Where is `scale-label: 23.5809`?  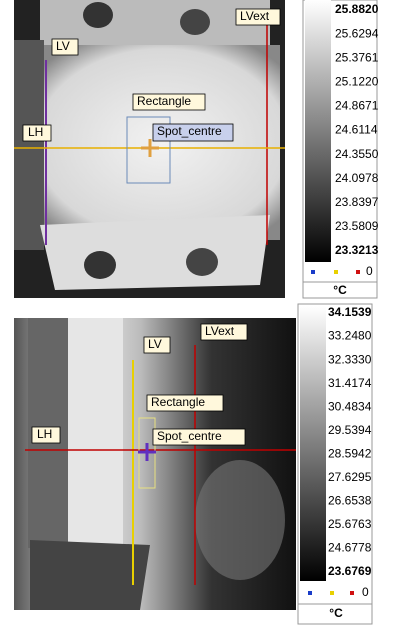
scale-label: 23.5809 is located at coordinates (357, 226).